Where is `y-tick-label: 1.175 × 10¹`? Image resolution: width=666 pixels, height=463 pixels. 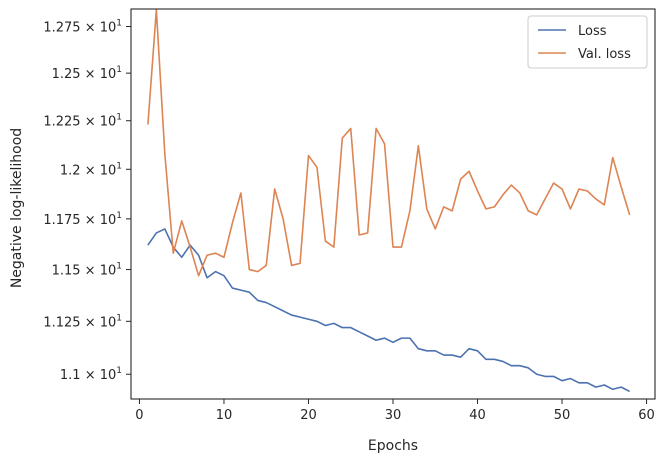 y-tick-label: 1.175 × 10¹ is located at coordinates (82, 219).